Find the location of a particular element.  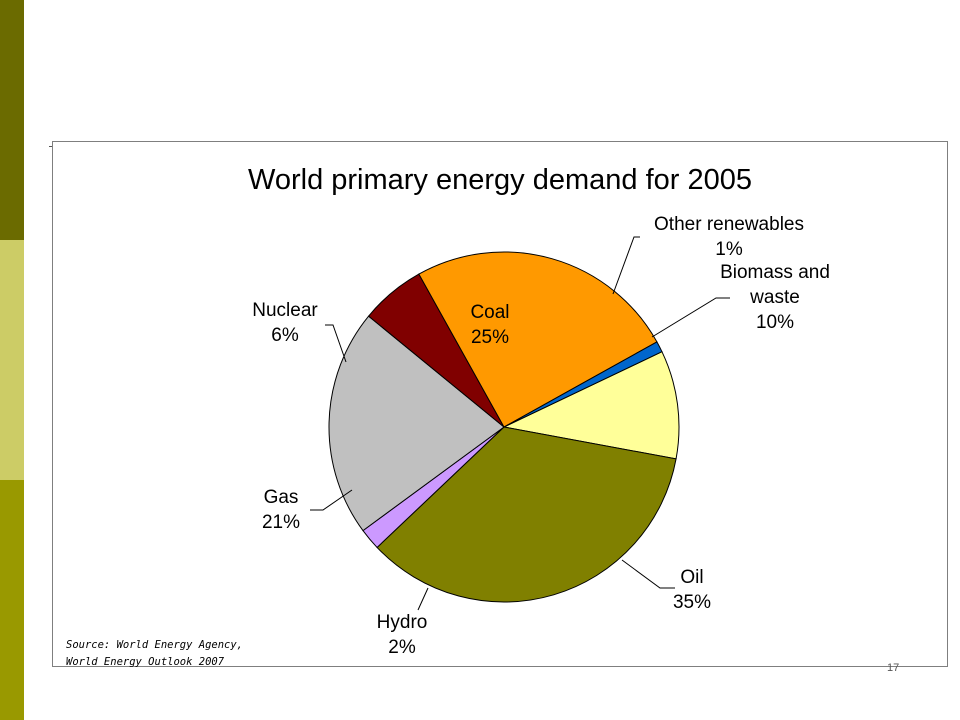

slice-label-biomass-and-waste: waste is located at coordinates (774, 297).